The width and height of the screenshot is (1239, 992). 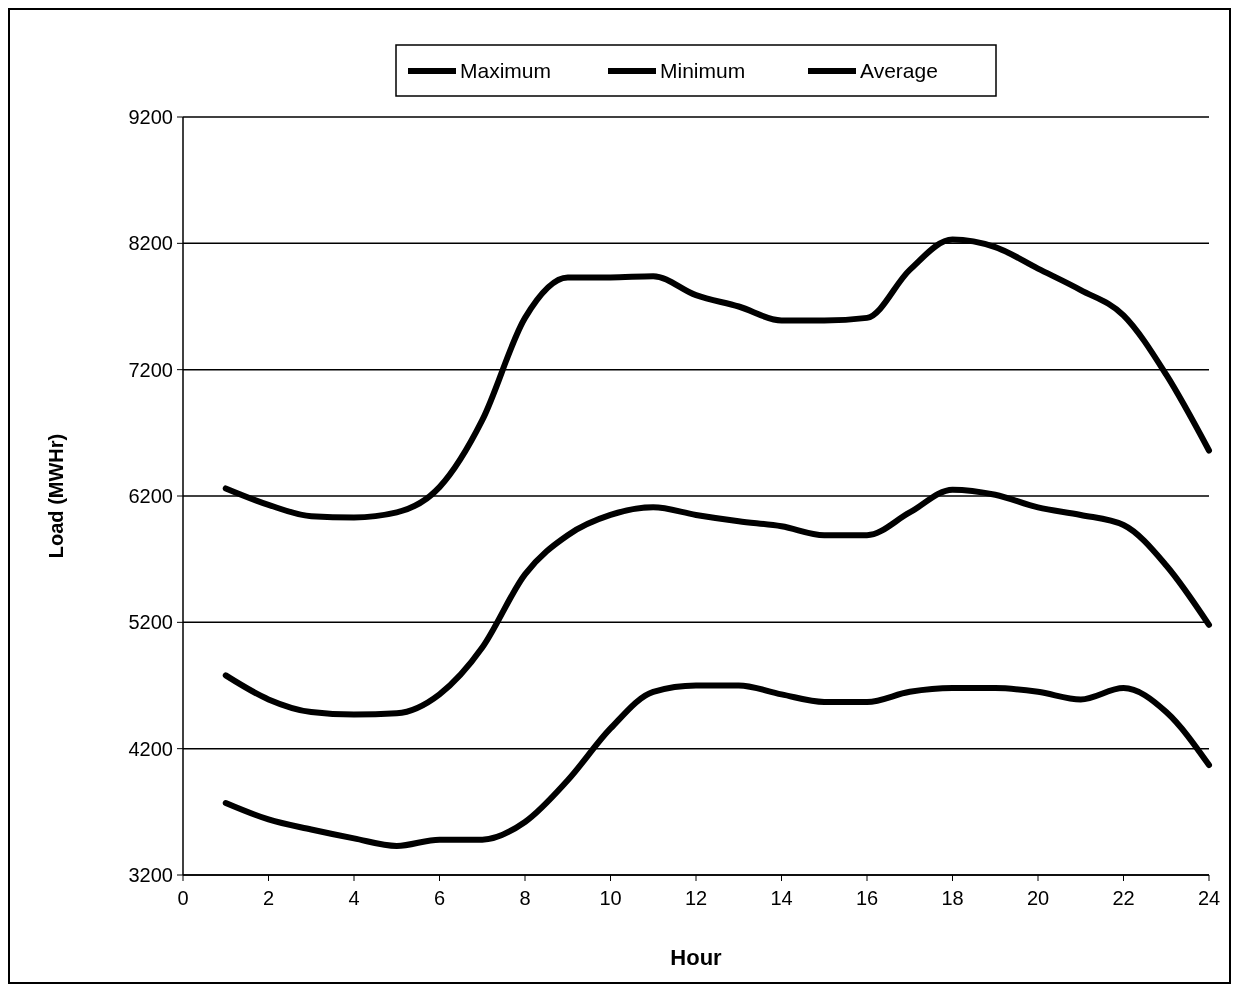 What do you see at coordinates (952, 898) in the screenshot?
I see `x-tick-label: 18` at bounding box center [952, 898].